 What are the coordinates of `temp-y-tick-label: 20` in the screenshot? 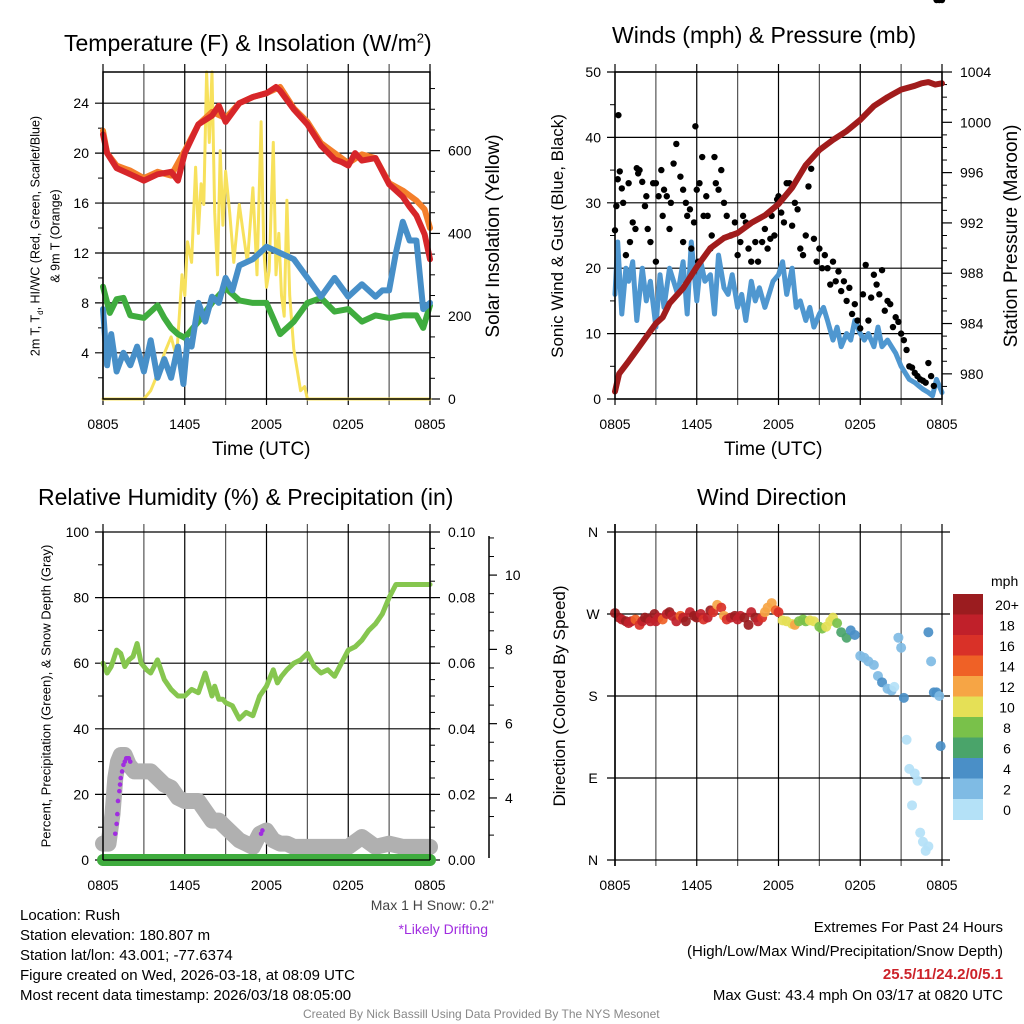 It's located at (81, 153).